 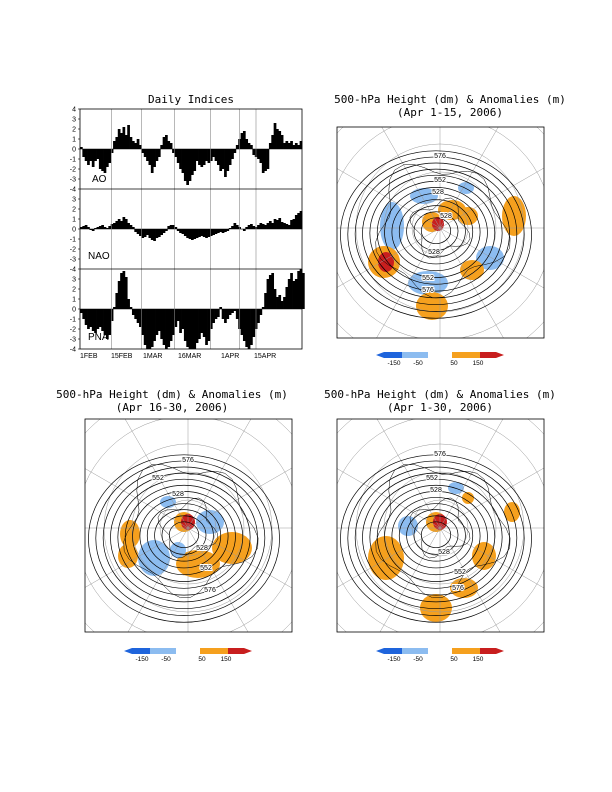 I want to click on map-frame, so click(x=440, y=525).